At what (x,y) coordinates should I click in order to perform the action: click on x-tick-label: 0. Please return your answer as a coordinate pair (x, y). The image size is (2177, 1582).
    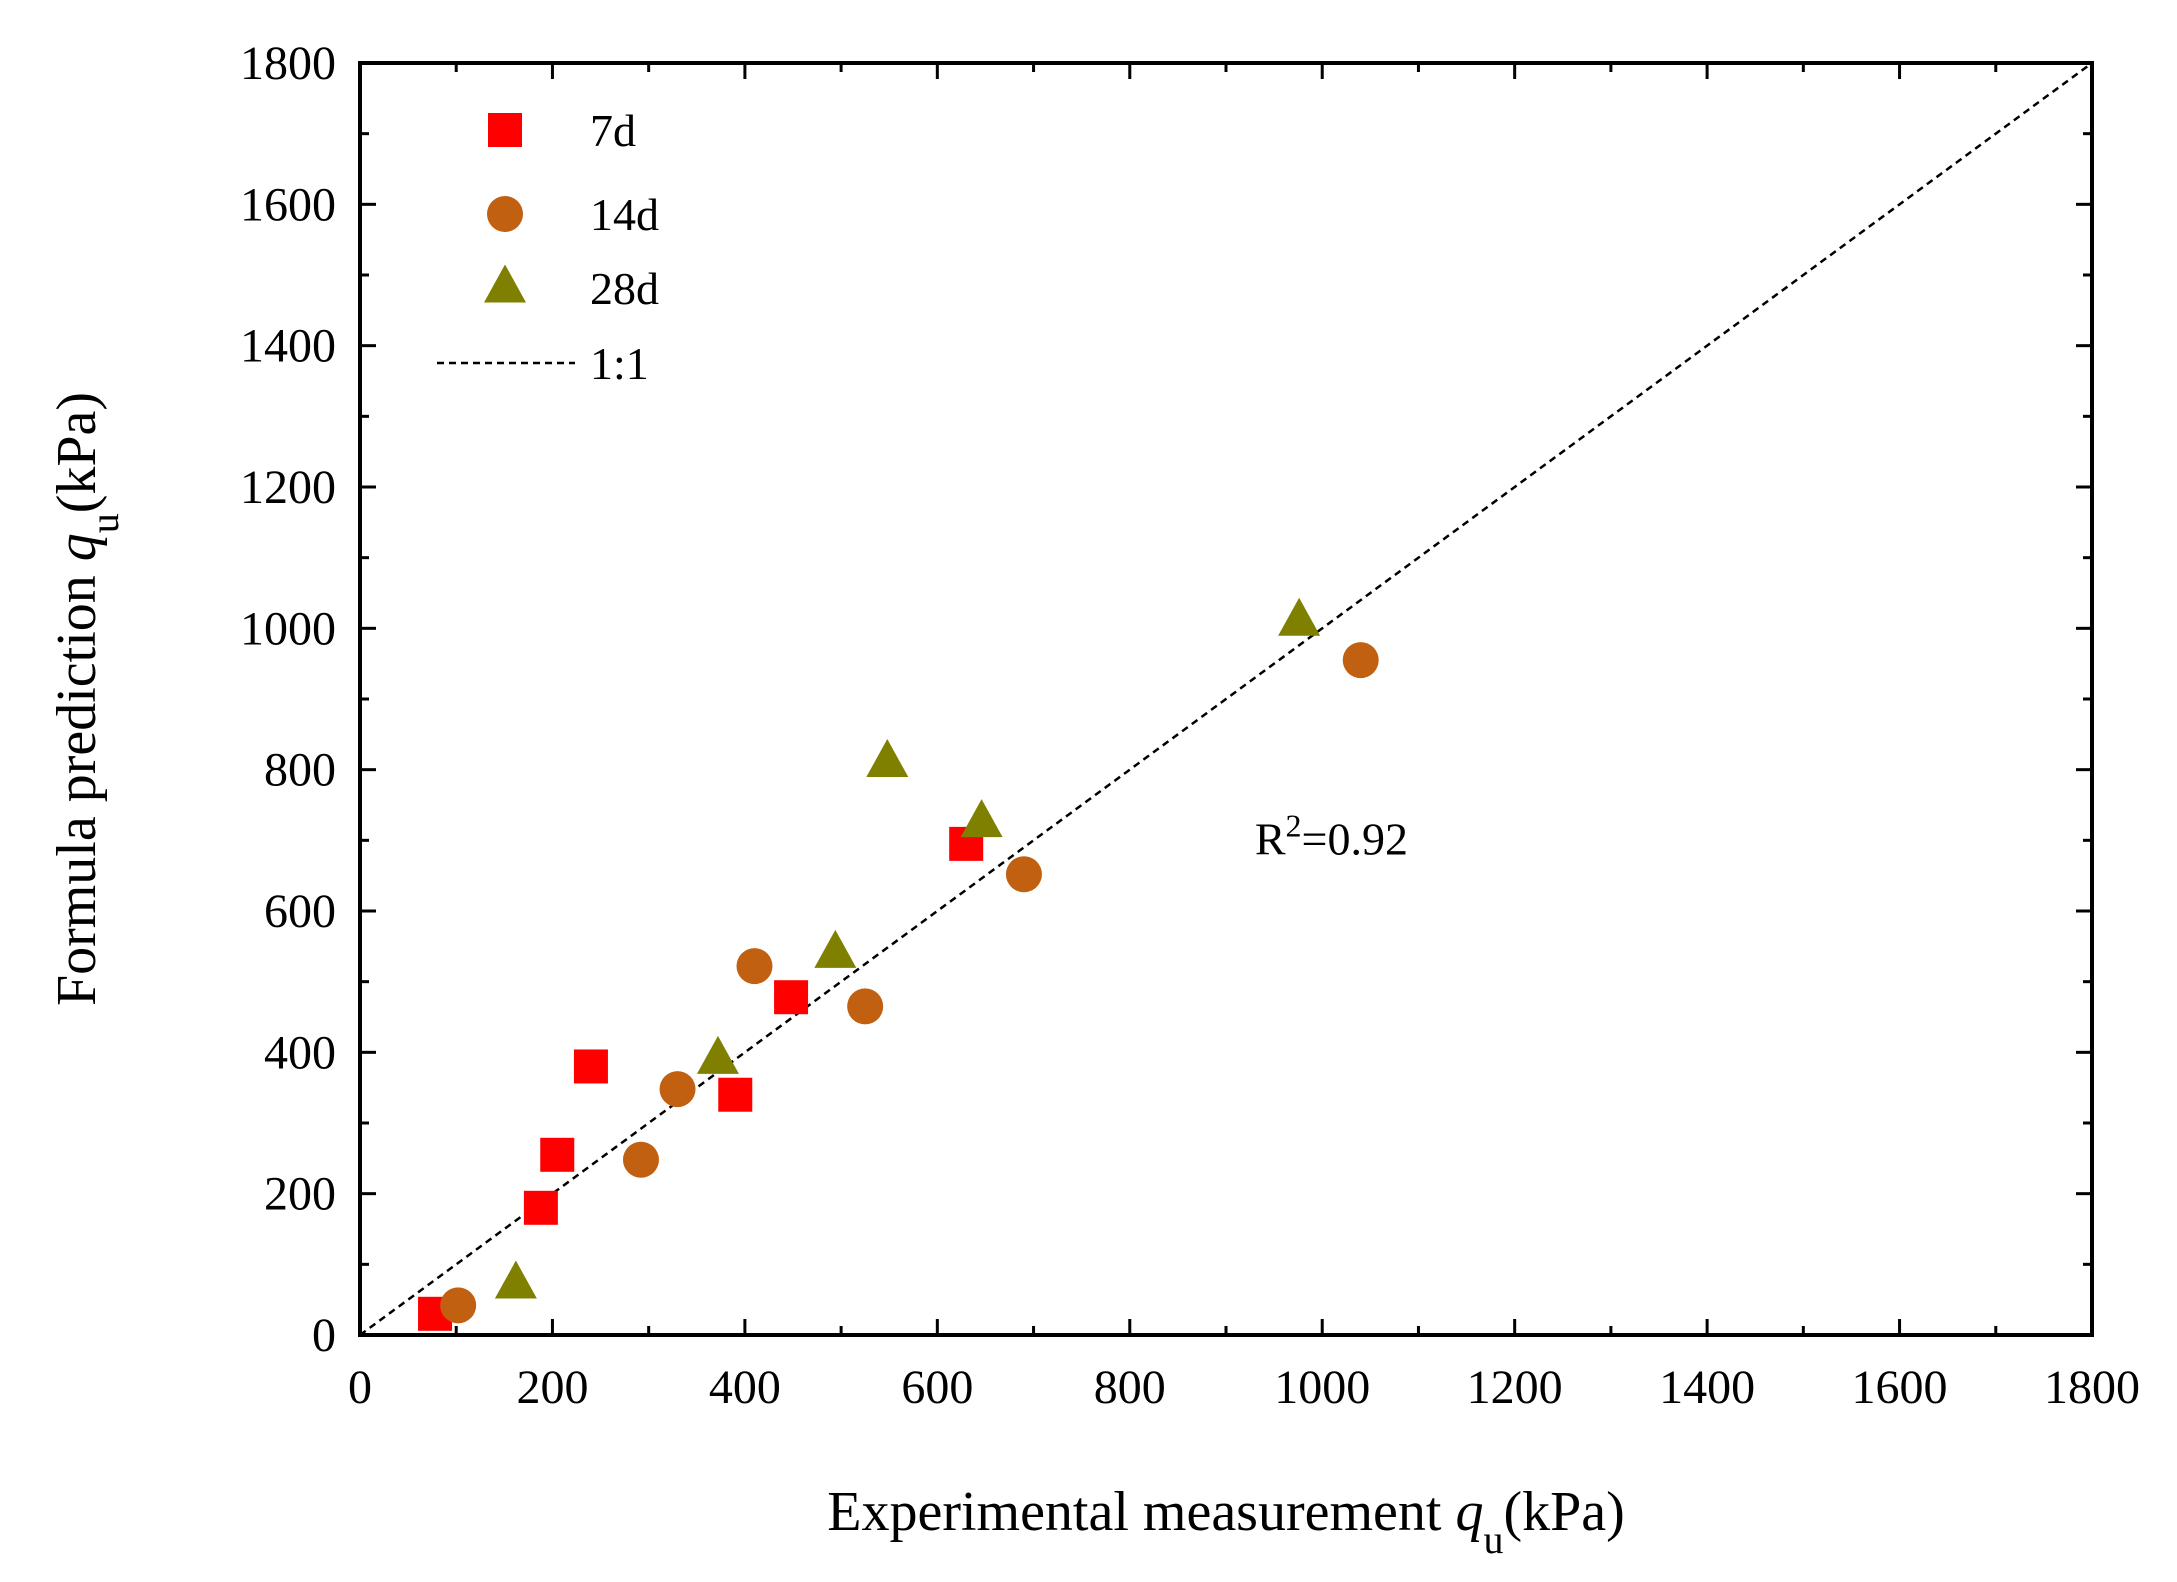
    Looking at the image, I should click on (360, 1387).